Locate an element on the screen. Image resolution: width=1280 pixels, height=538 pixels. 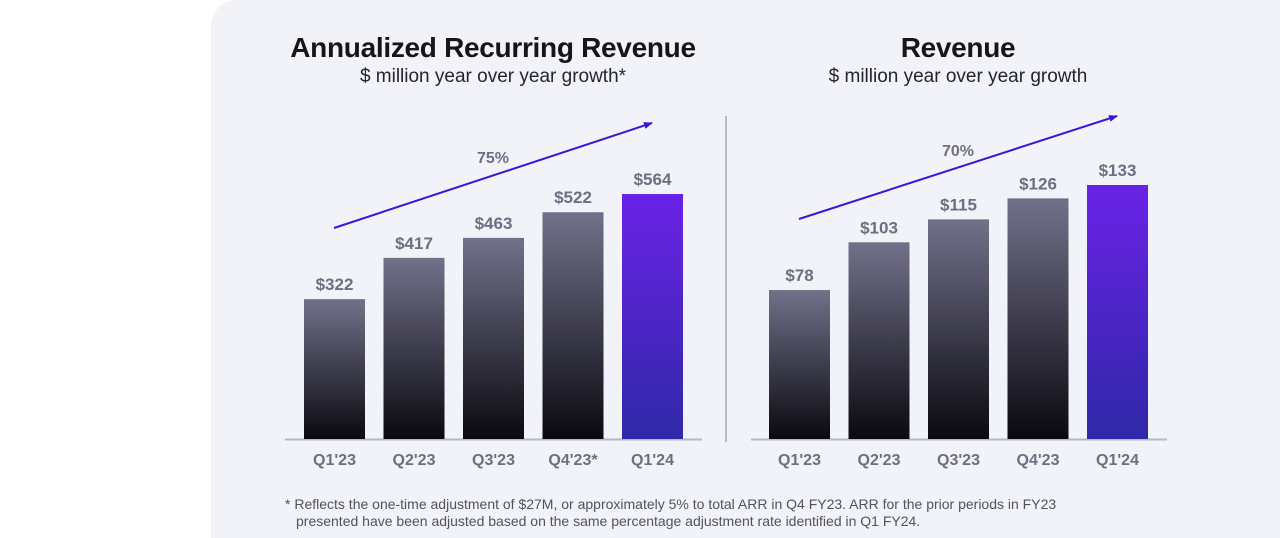
revenue-category-label-2: Q2'23 is located at coordinates (879, 460).